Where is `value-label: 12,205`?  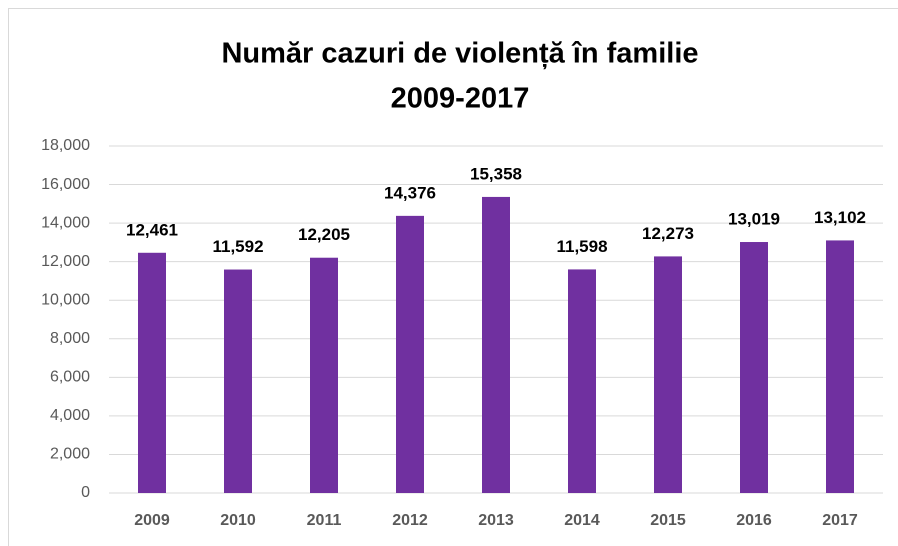 value-label: 12,205 is located at coordinates (324, 234).